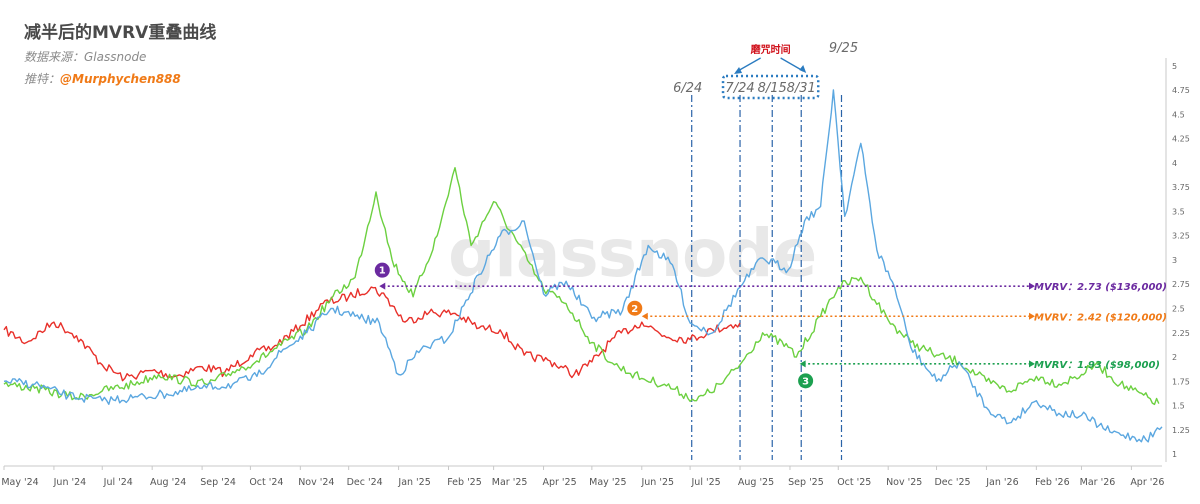  What do you see at coordinates (1181, 187) in the screenshot?
I see `y-tick-label: 3.75` at bounding box center [1181, 187].